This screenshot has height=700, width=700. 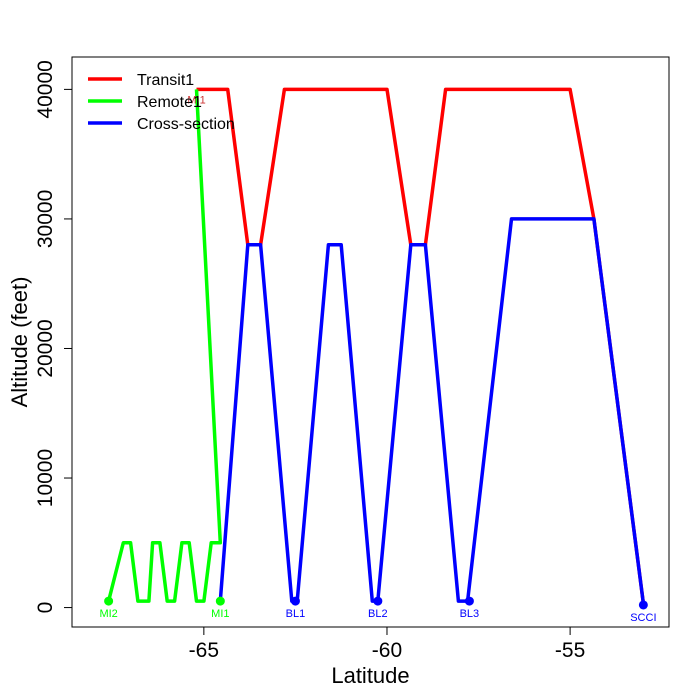 What do you see at coordinates (378, 614) in the screenshot?
I see `point-label-bl2: BL2` at bounding box center [378, 614].